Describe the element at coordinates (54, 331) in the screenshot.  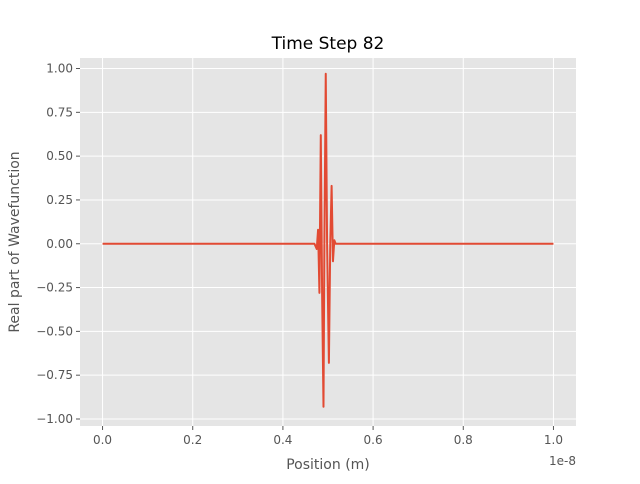
I see `y-tick-label: −0.50` at that location.